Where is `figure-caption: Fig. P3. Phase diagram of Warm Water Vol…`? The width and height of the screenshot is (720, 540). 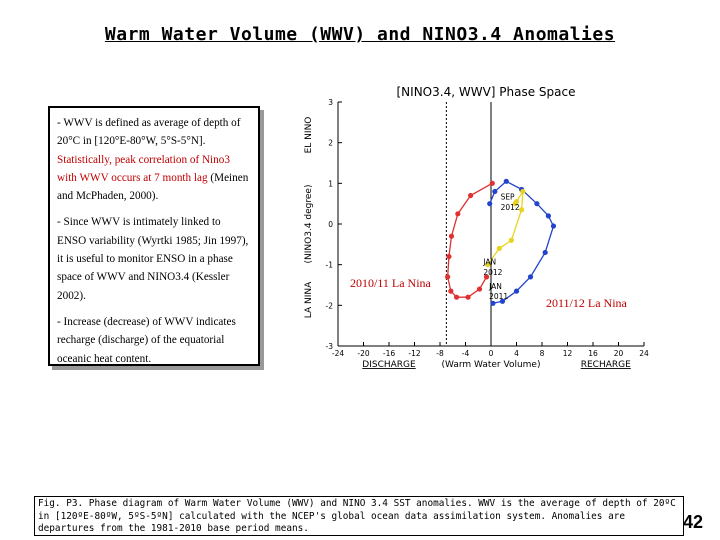
figure-caption: Fig. P3. Phase diagram of Warm Water Vol… is located at coordinates (359, 516).